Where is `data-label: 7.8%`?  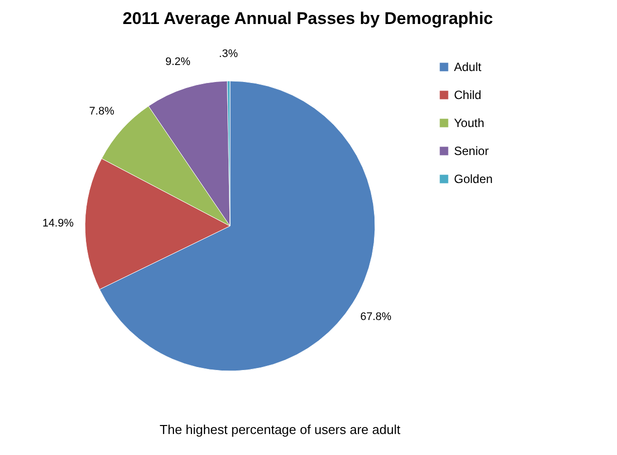 data-label: 7.8% is located at coordinates (101, 111).